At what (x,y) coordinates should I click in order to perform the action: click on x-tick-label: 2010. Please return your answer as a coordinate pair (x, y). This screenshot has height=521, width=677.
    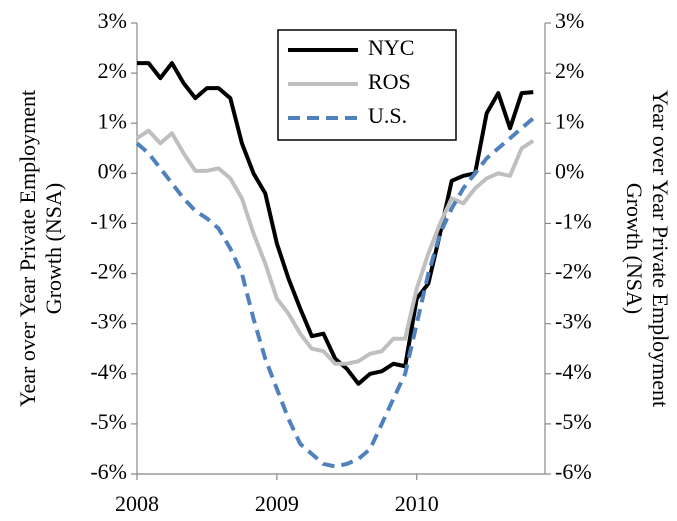
    Looking at the image, I should click on (417, 503).